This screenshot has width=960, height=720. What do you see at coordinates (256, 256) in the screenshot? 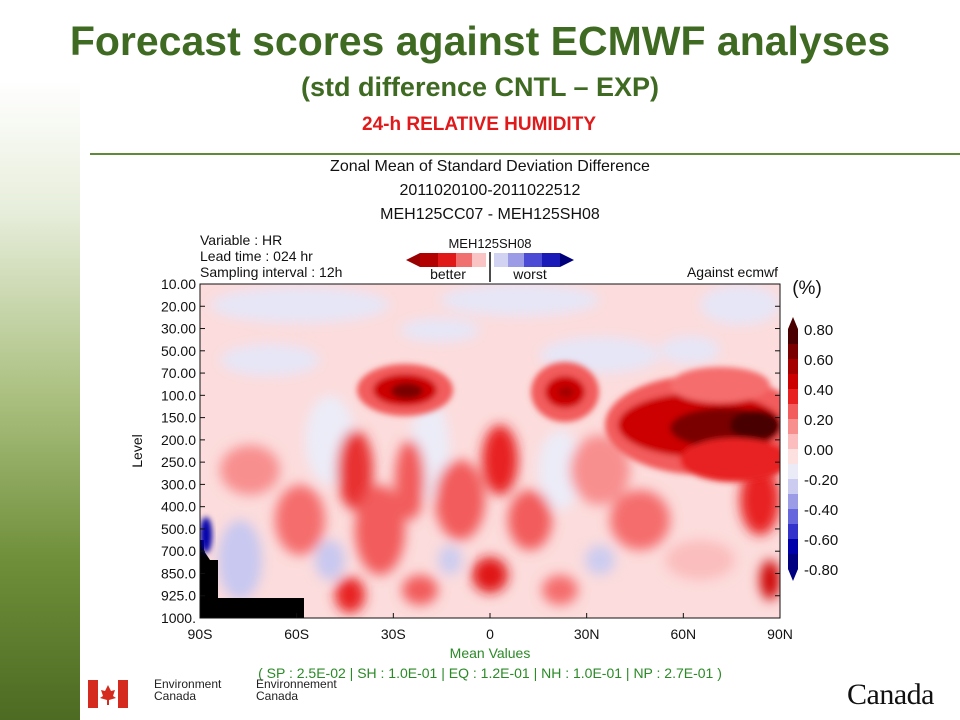
I see `info-lead-time: Lead time : 024 hr` at bounding box center [256, 256].